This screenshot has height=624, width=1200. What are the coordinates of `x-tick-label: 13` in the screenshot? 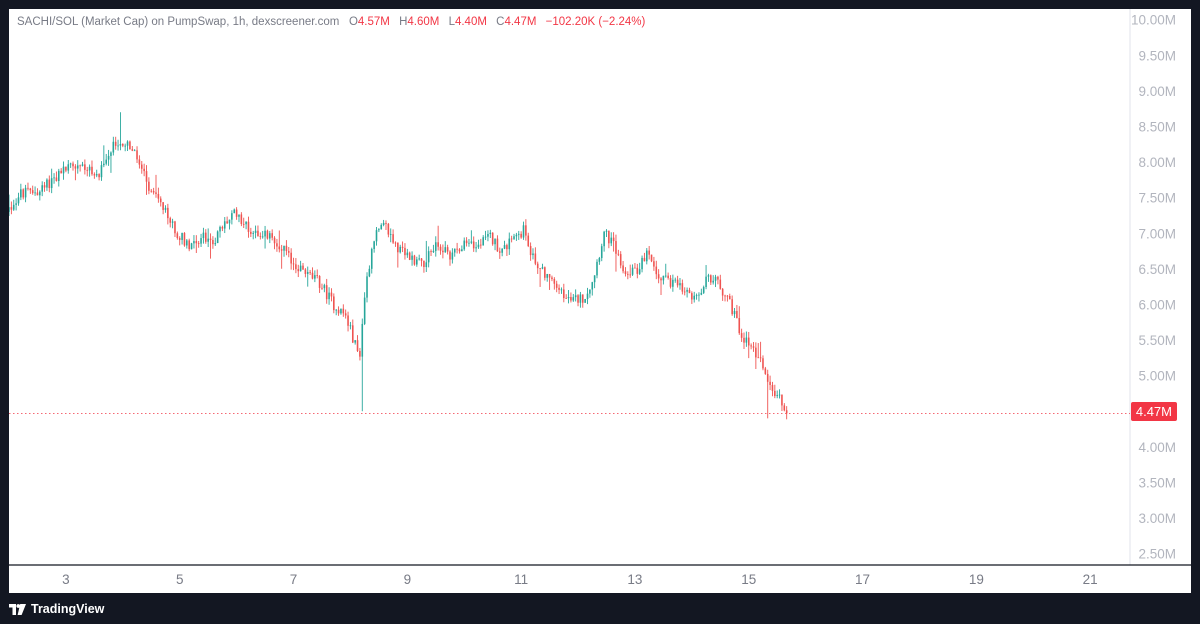 It's located at (634, 579).